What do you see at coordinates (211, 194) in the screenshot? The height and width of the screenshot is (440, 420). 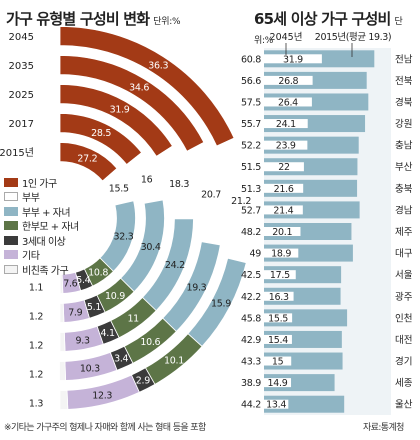 I see `ring-value-label: 20.7` at bounding box center [211, 194].